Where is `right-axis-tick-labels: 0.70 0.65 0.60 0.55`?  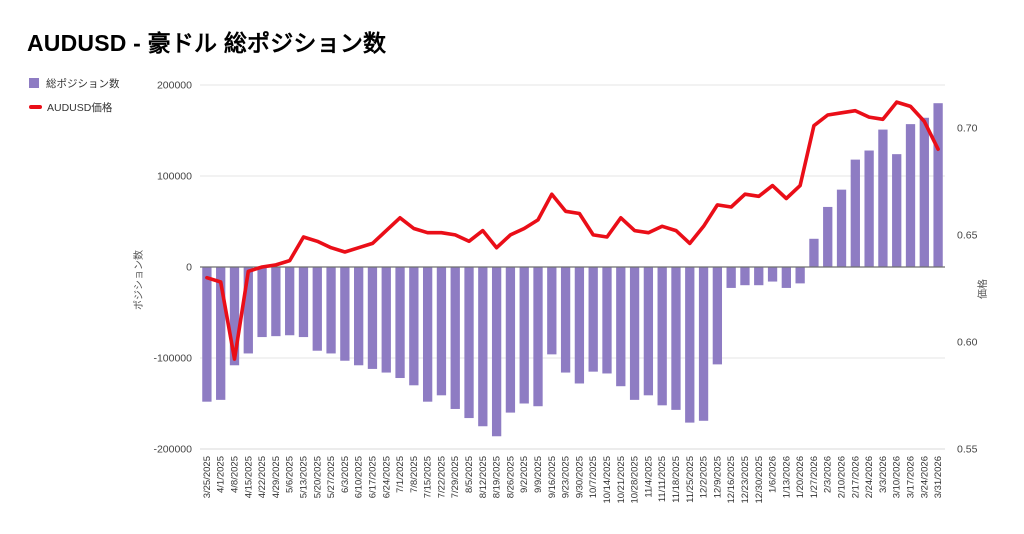 right-axis-tick-labels: 0.70 0.65 0.60 0.55 is located at coordinates (967, 288).